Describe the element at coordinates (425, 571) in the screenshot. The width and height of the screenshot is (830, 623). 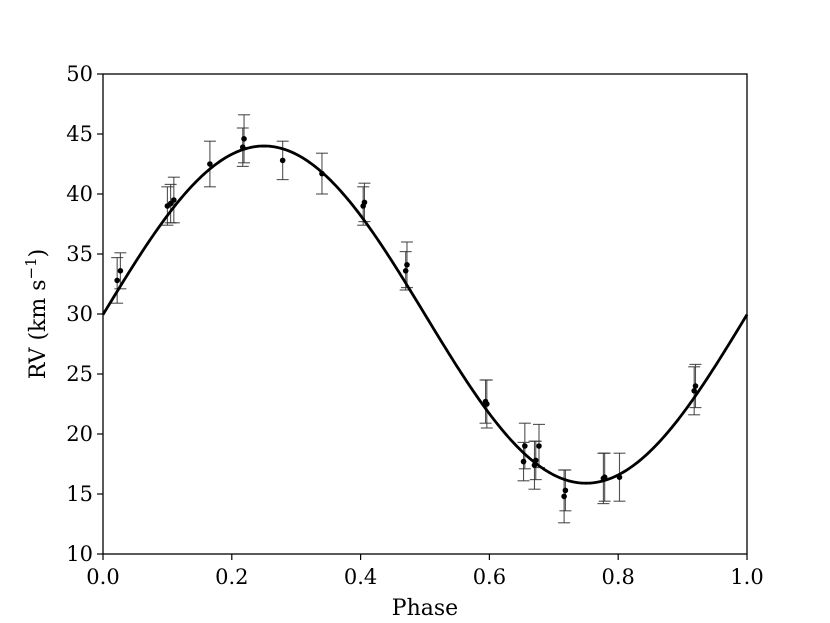
I see `x-axis-ticks: 0.0 0.2 0.4 0.6 0.8 1.0` at that location.